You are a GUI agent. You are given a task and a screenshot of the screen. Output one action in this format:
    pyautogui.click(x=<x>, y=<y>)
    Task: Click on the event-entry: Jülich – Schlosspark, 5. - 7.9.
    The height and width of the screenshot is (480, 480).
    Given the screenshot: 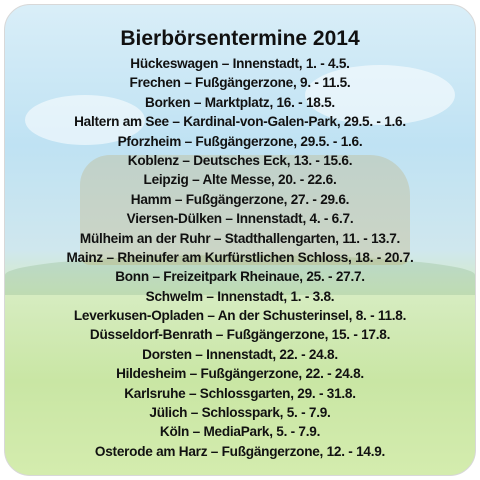 What is the action you would take?
    pyautogui.click(x=240, y=413)
    